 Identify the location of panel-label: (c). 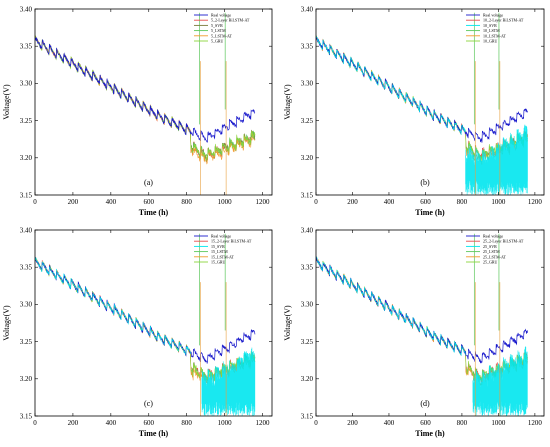
(148, 403).